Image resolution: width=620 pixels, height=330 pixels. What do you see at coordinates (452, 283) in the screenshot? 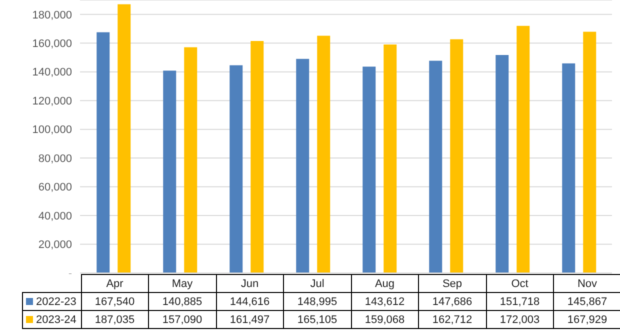
I see `x-tick-label: Sep` at bounding box center [452, 283].